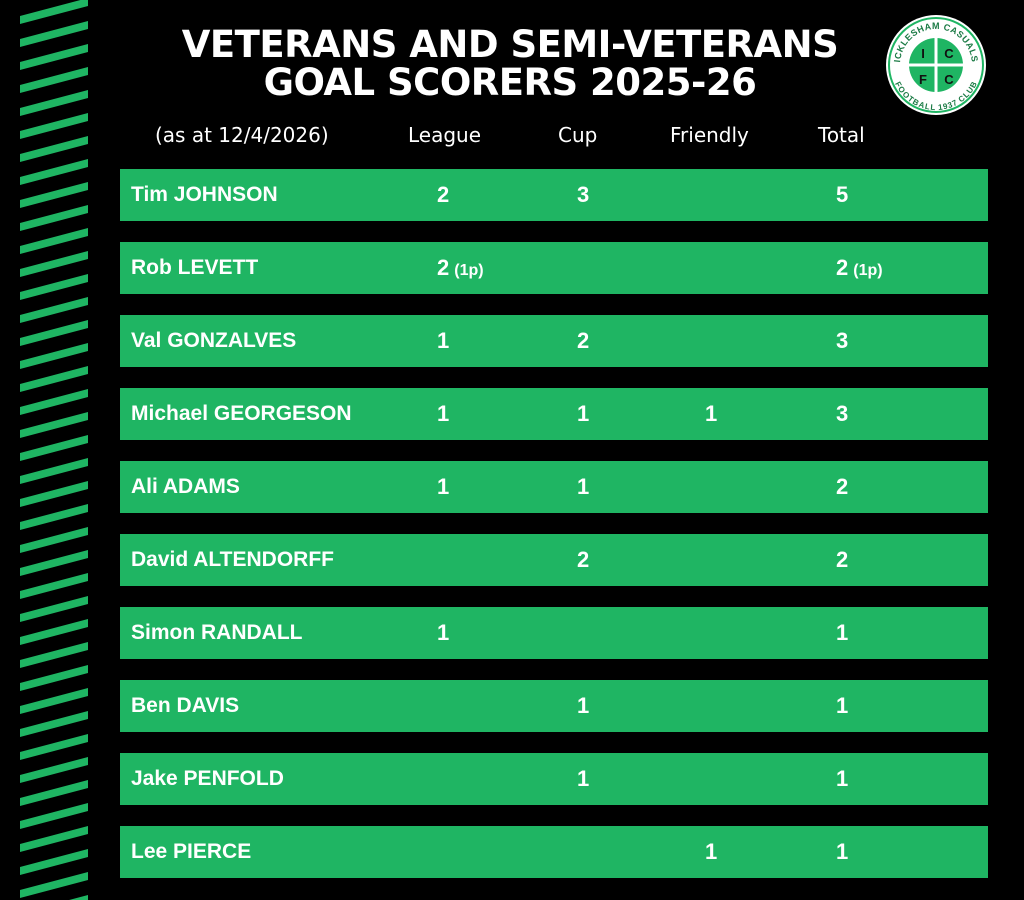  What do you see at coordinates (554, 706) in the screenshot?
I see `table-row: Ben DAVIS 1 1` at bounding box center [554, 706].